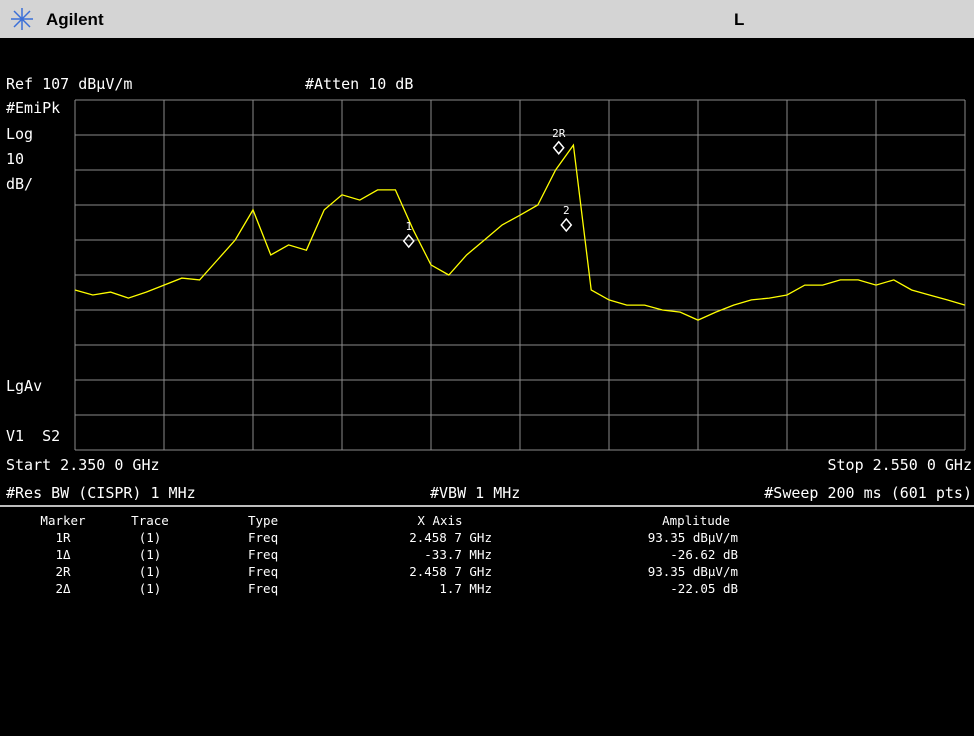 The width and height of the screenshot is (974, 736). What do you see at coordinates (465, 588) in the screenshot?
I see `table-cell: 1.7 MHz` at bounding box center [465, 588].